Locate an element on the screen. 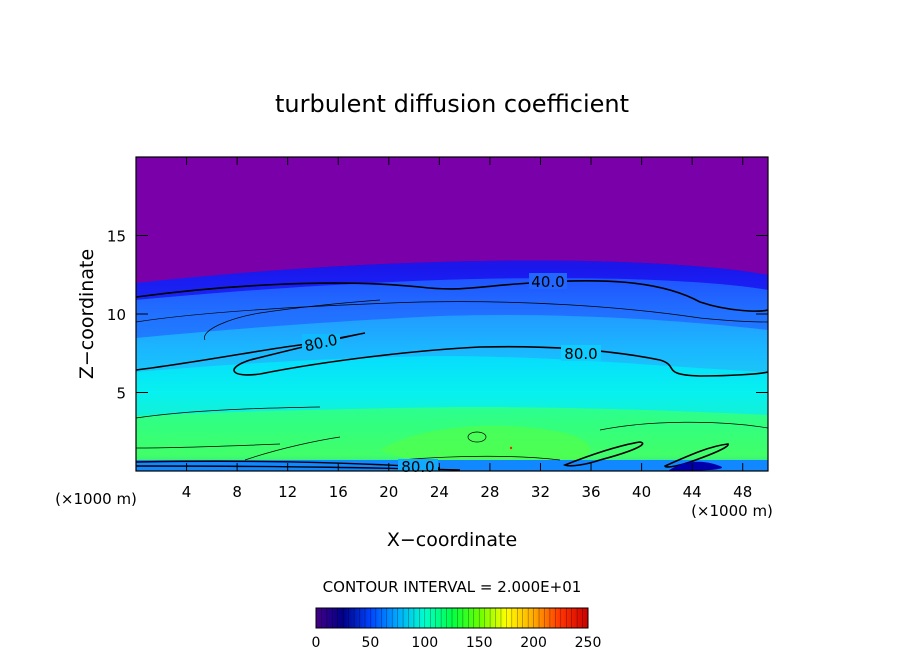 The width and height of the screenshot is (904, 654). y-tick-label: 15 is located at coordinates (116, 237).